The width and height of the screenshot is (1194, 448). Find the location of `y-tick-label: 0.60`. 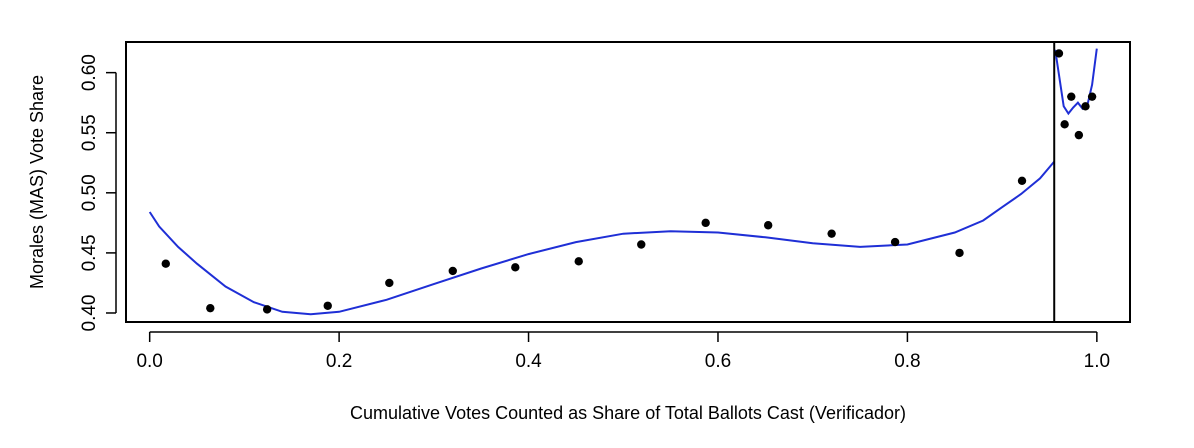

y-tick-label: 0.60 is located at coordinates (89, 72).